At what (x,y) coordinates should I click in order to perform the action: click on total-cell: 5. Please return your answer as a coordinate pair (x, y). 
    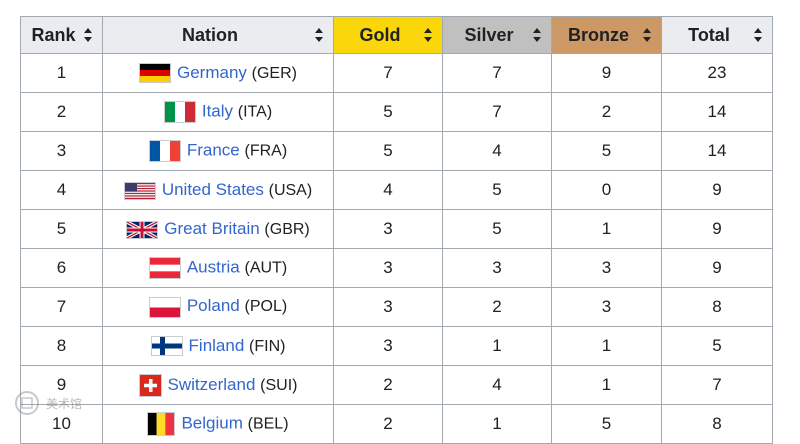
    Looking at the image, I should click on (717, 346).